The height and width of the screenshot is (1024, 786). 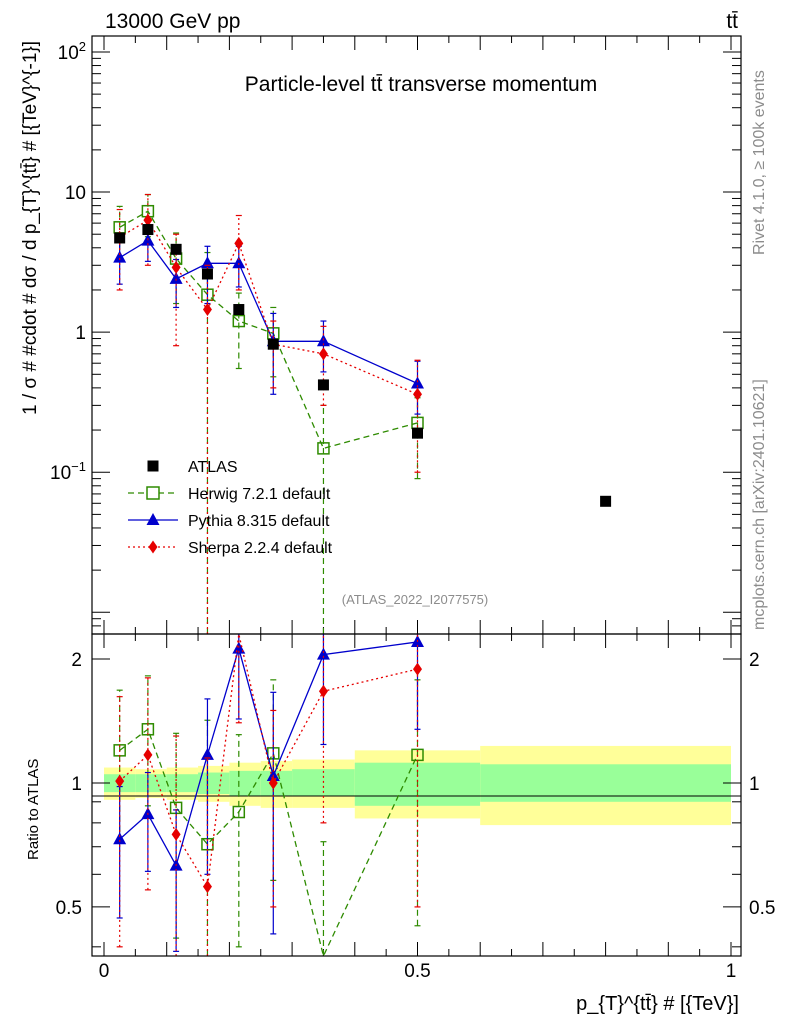 What do you see at coordinates (78, 466) in the screenshot?
I see `y-tick-label-exponent: −1` at bounding box center [78, 466].